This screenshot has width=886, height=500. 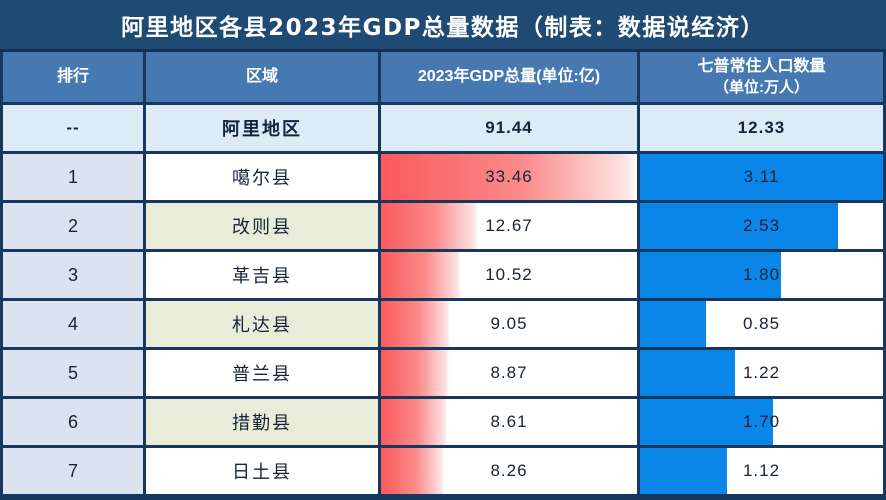 I want to click on rank-cell: 2, so click(x=73, y=226).